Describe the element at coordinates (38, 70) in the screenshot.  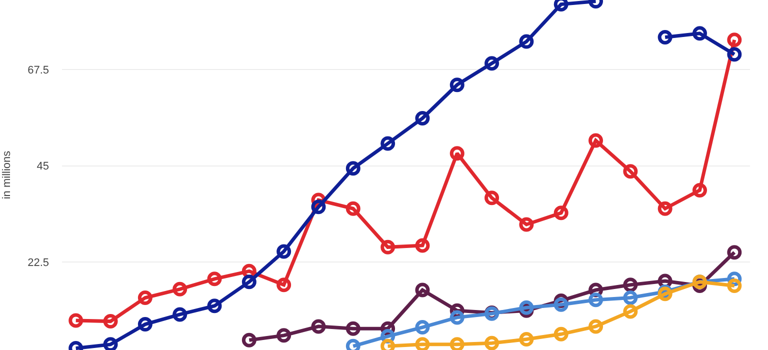
I see `y-tick-label: 67.5` at that location.